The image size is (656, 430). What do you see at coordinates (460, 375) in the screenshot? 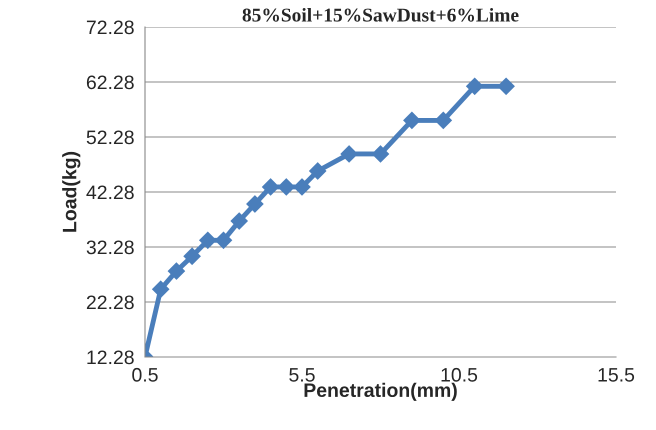
I see `x-tick-label: 10.5` at bounding box center [460, 375].